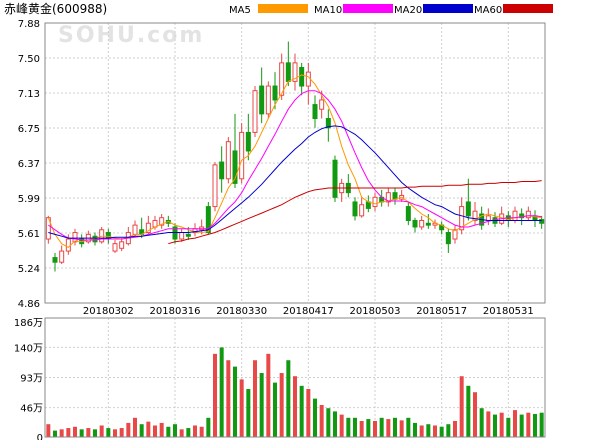 The height and width of the screenshot is (440, 600). What do you see at coordinates (355, 212) in the screenshot?
I see `ma60-line` at bounding box center [355, 212].